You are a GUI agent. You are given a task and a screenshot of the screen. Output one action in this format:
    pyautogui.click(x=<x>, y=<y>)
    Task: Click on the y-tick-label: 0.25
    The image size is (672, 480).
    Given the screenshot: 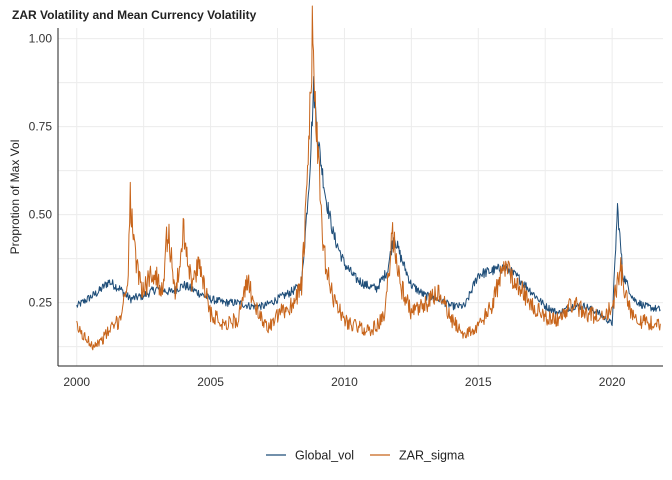 What is the action you would take?
    pyautogui.click(x=41, y=303)
    